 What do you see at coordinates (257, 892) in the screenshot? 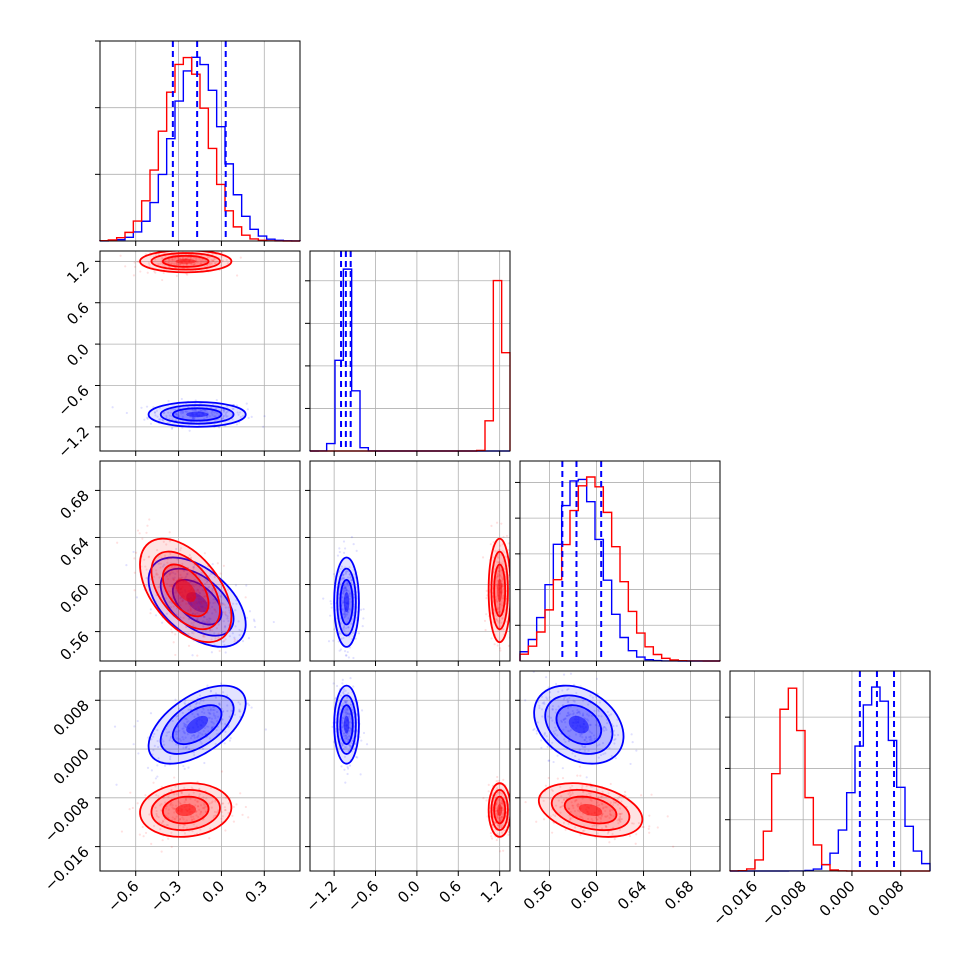
I see `xtick-label: 0.3` at bounding box center [257, 892].